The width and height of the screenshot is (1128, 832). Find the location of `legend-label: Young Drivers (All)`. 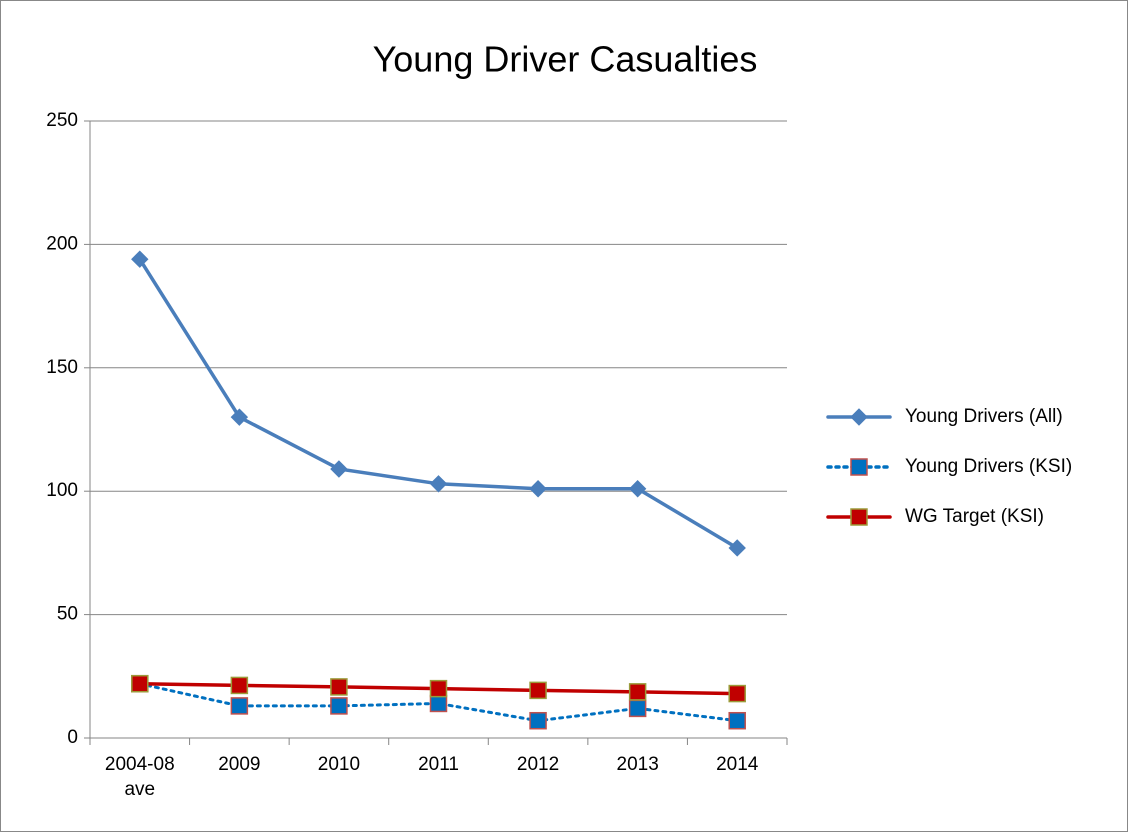

legend-label: Young Drivers (All) is located at coordinates (984, 416).